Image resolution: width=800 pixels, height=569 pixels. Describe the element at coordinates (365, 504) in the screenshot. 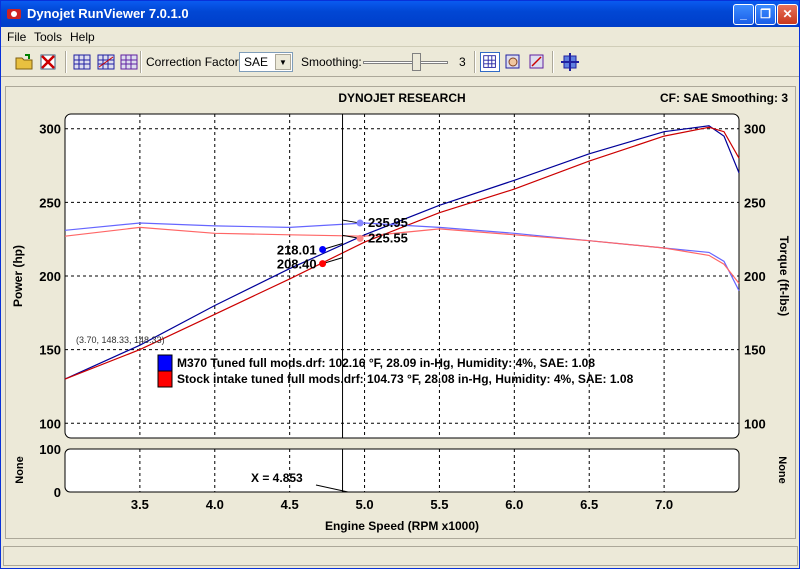

I see `x-tick-label: 5.0` at that location.